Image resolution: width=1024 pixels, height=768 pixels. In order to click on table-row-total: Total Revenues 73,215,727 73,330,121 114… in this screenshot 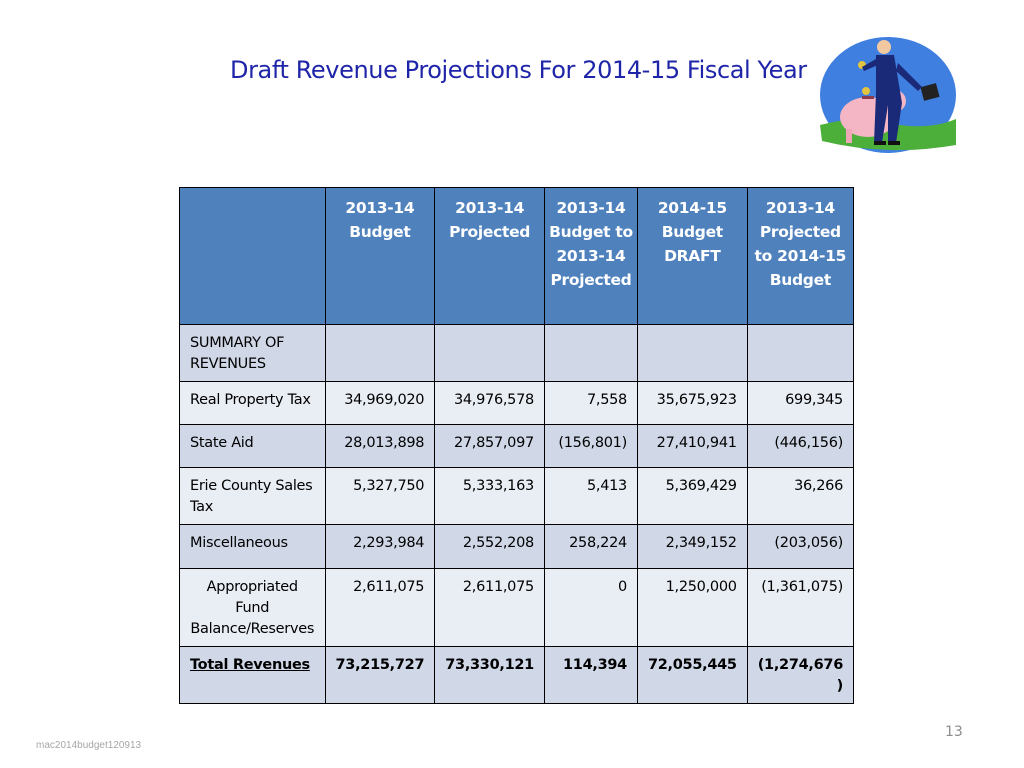, I will do `click(517, 675)`.